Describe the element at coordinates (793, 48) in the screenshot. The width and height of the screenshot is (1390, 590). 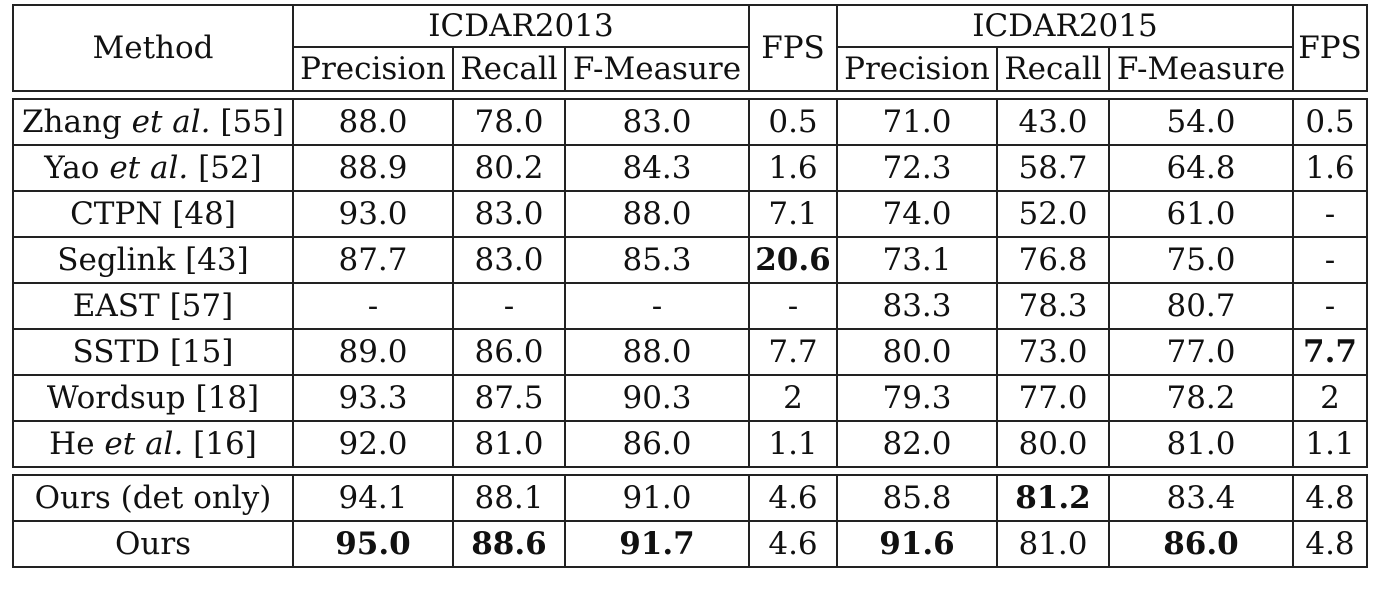
I see `header-fps-2013: FPS` at that location.